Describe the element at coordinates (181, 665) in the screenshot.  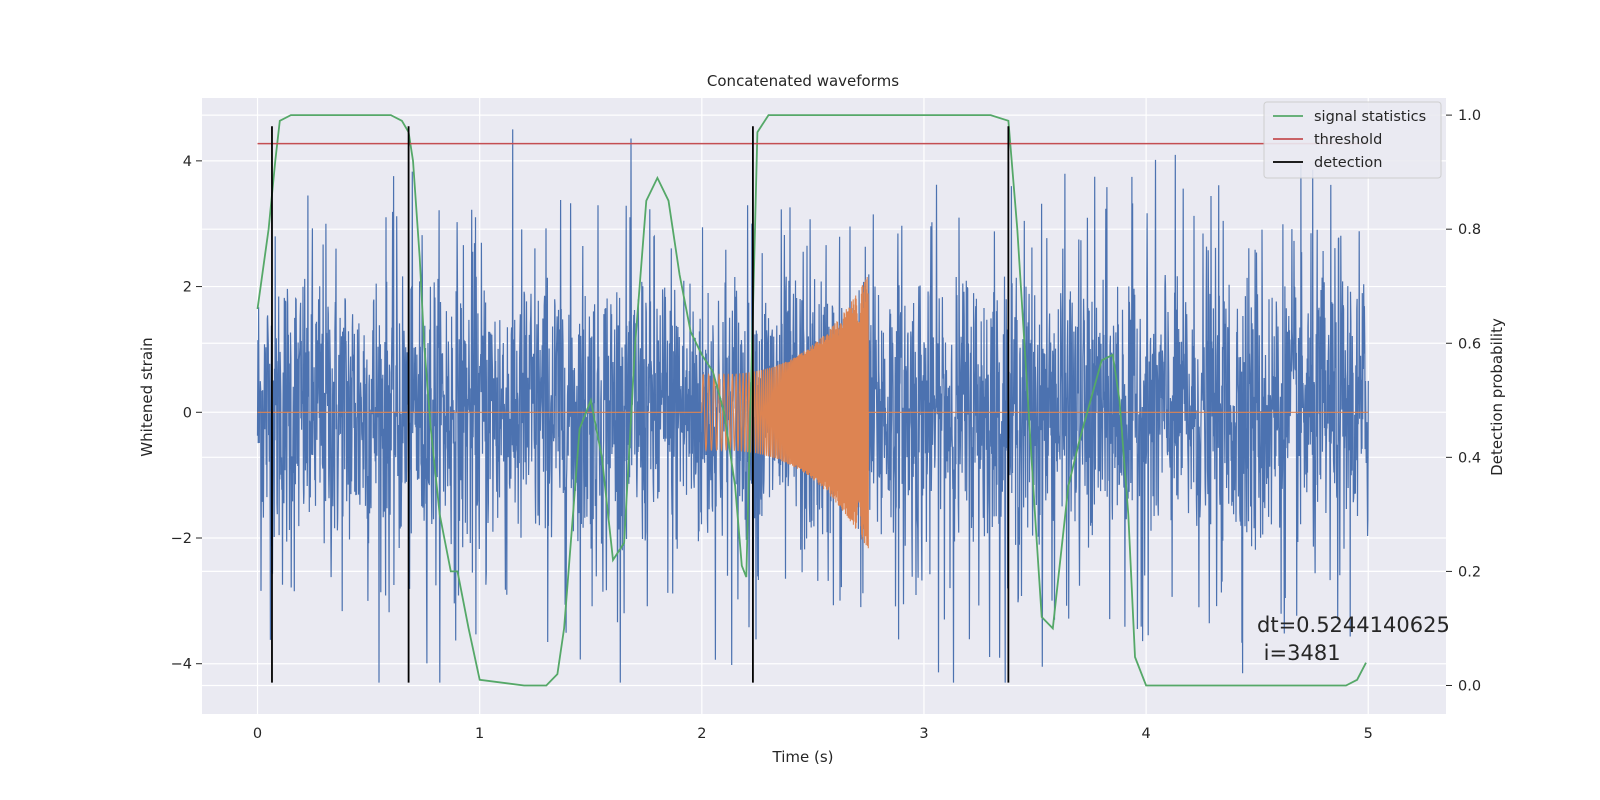
I see `y-tick-label: −4` at that location.